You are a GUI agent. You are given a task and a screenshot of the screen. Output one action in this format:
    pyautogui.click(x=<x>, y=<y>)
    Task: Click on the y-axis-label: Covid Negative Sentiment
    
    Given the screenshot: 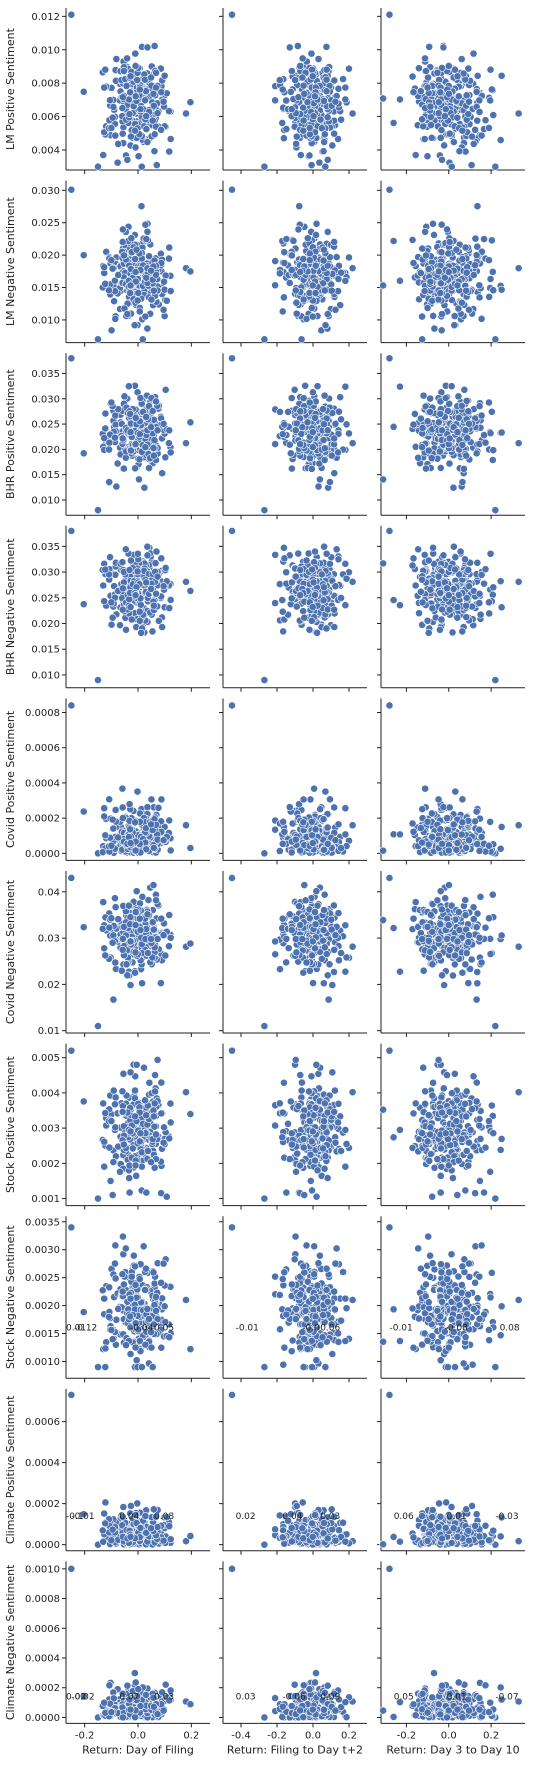 What is the action you would take?
    pyautogui.click(x=10, y=951)
    